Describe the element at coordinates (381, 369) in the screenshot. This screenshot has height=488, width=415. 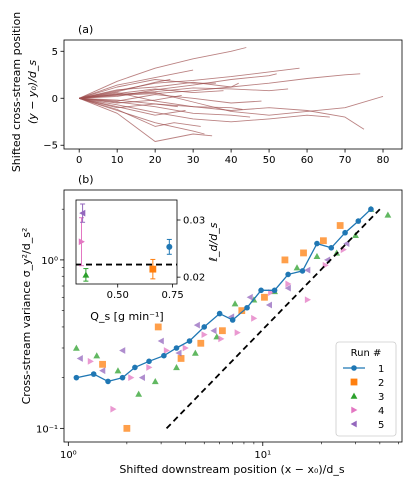
I see `legend-label: 1` at that location.